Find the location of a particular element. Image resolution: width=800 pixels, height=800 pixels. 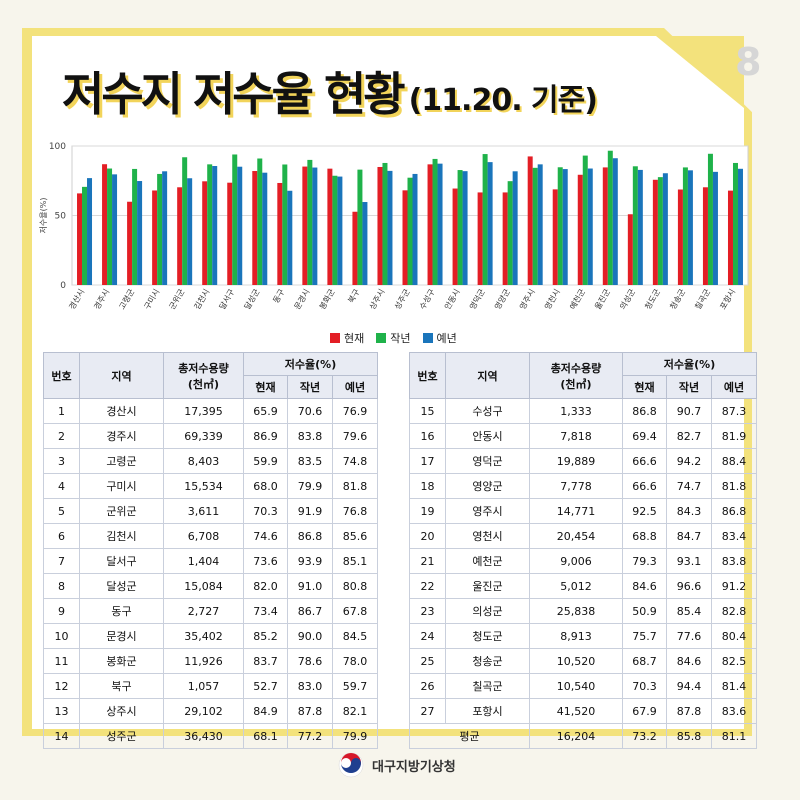

cell-region: 영덕군 is located at coordinates (487, 461).